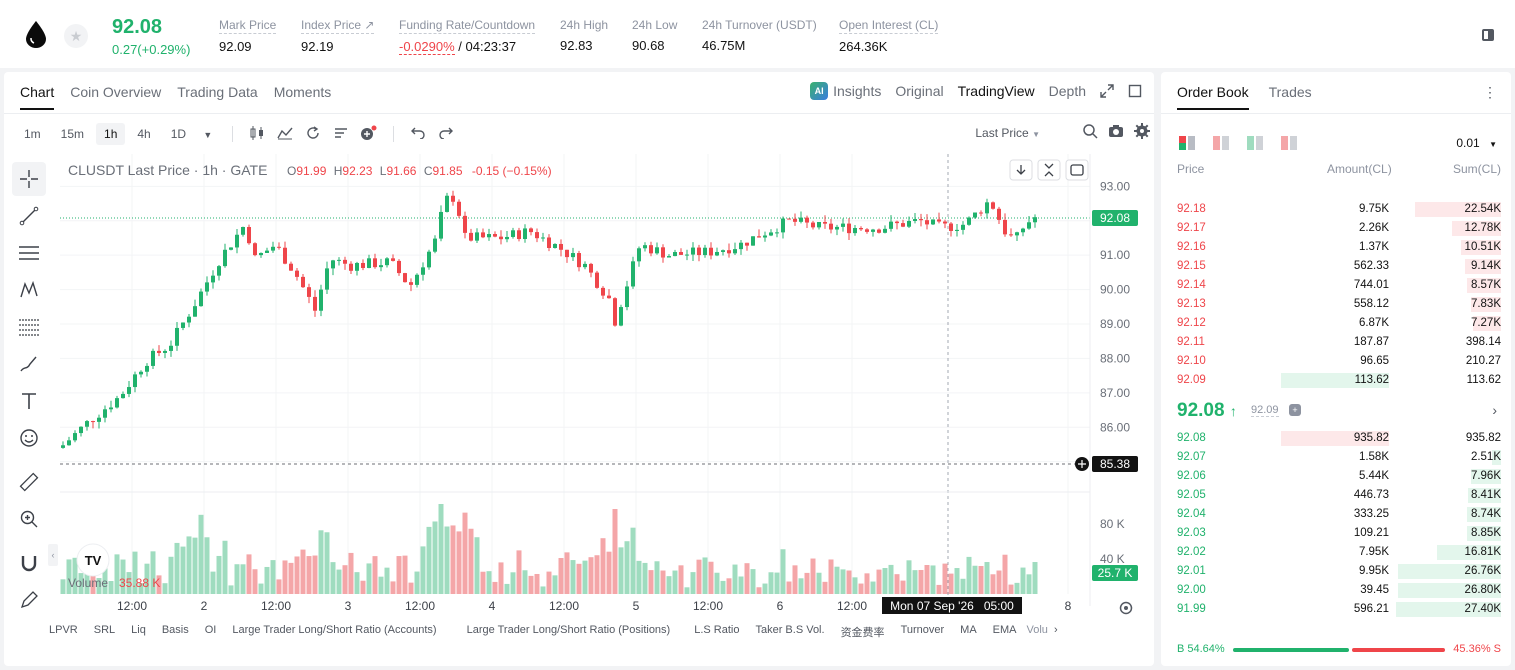 The height and width of the screenshot is (670, 1515). I want to click on book-icon, so click(1488, 35).